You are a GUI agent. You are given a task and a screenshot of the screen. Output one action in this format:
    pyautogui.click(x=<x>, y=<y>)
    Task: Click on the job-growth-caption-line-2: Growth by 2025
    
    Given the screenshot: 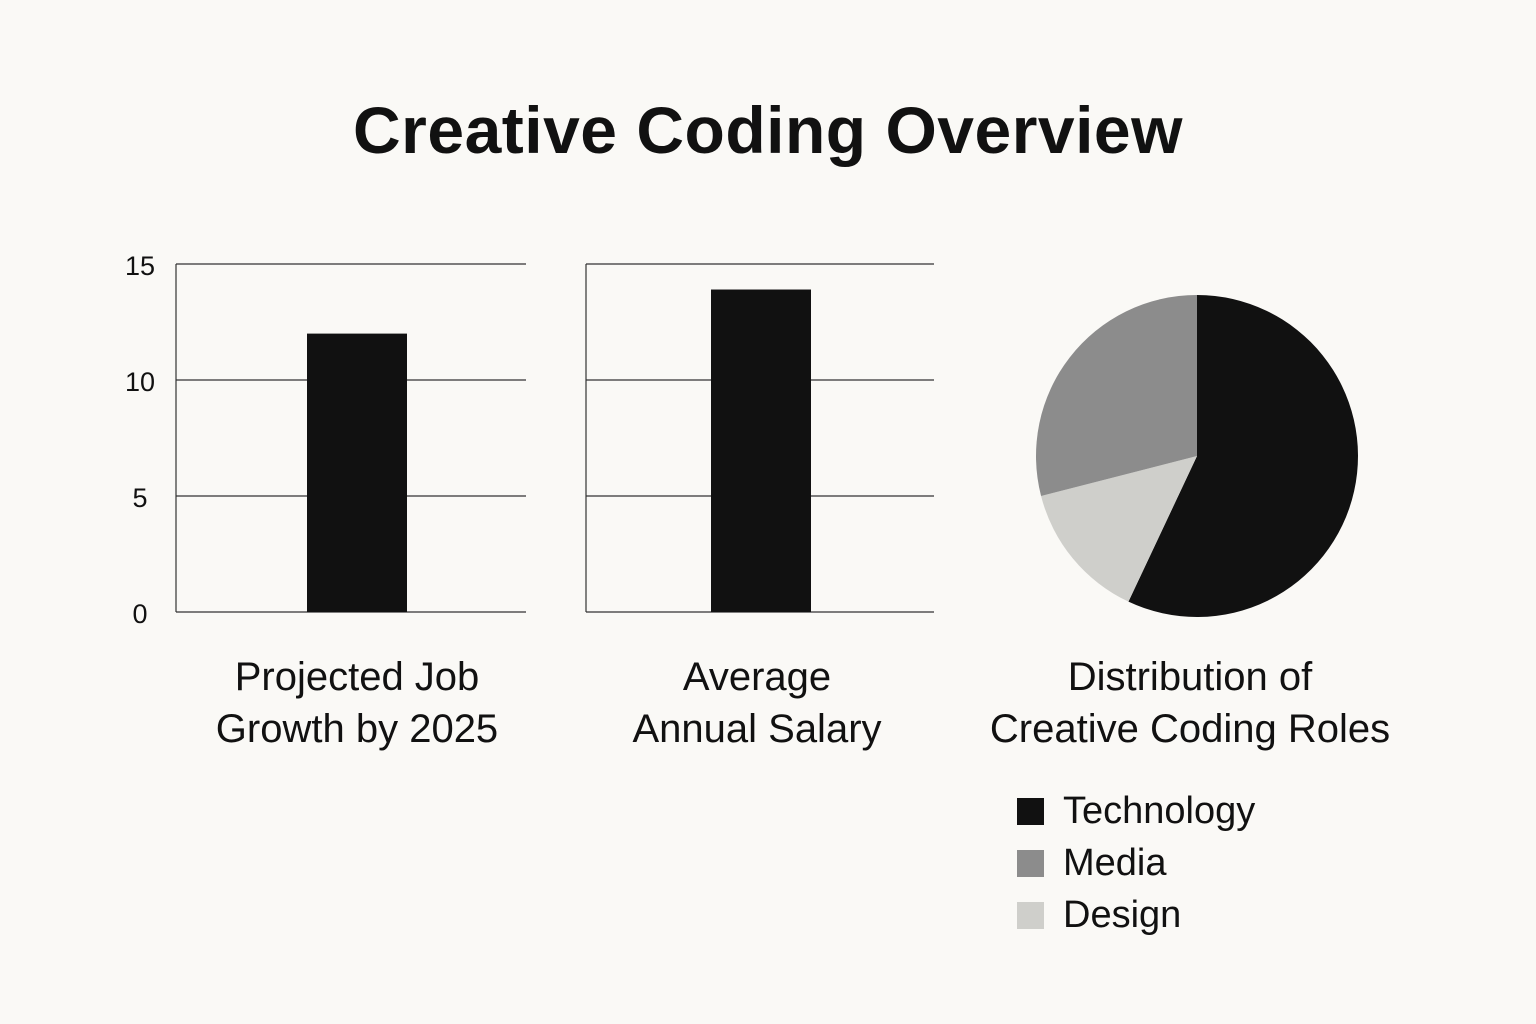 What is the action you would take?
    pyautogui.click(x=357, y=729)
    